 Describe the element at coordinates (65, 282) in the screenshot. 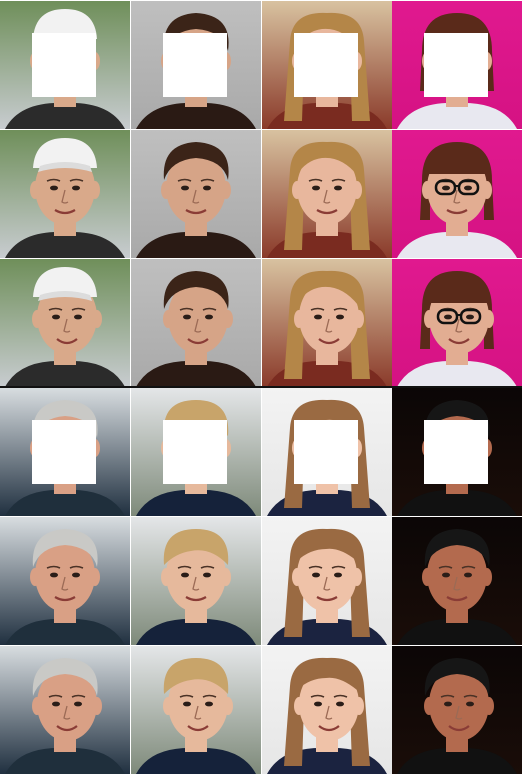

I see `cap` at that location.